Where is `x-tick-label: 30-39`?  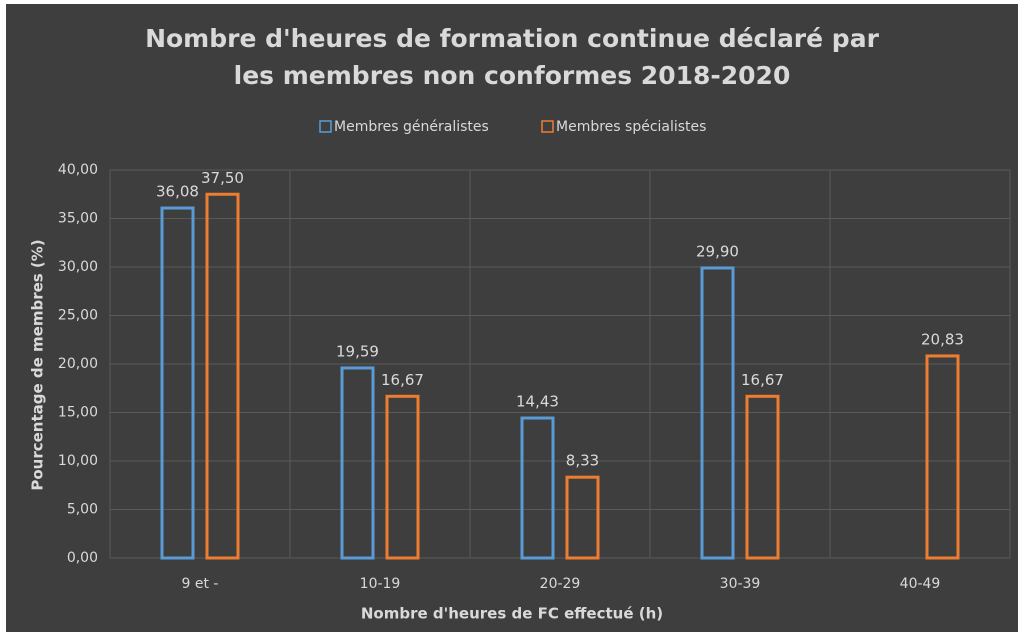 x-tick-label: 30-39 is located at coordinates (740, 584).